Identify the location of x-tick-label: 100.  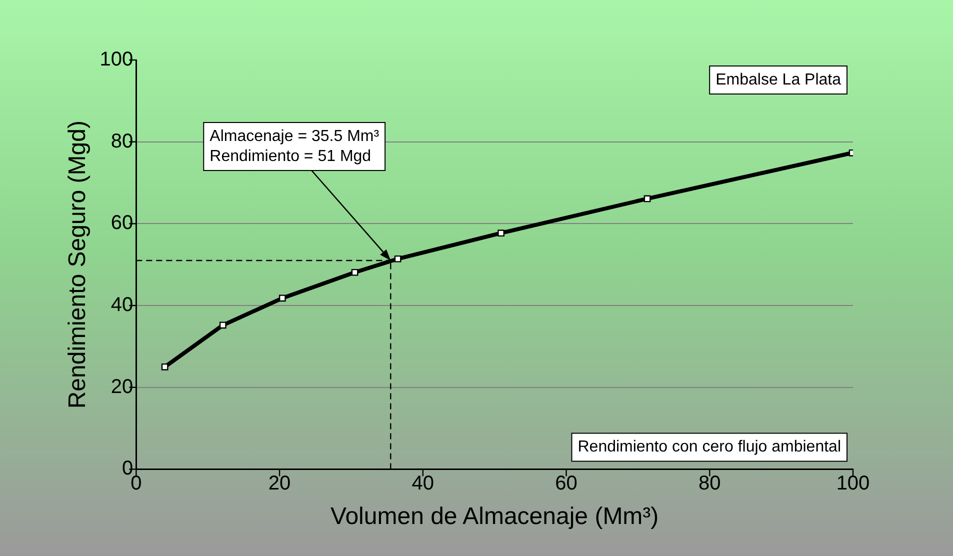
(853, 483).